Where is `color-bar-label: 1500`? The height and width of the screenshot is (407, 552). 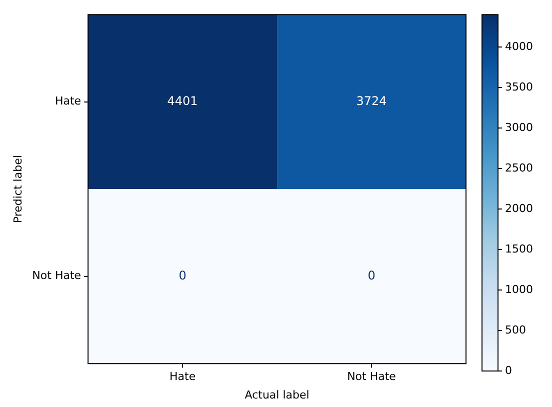 color-bar-label: 1500 is located at coordinates (519, 249).